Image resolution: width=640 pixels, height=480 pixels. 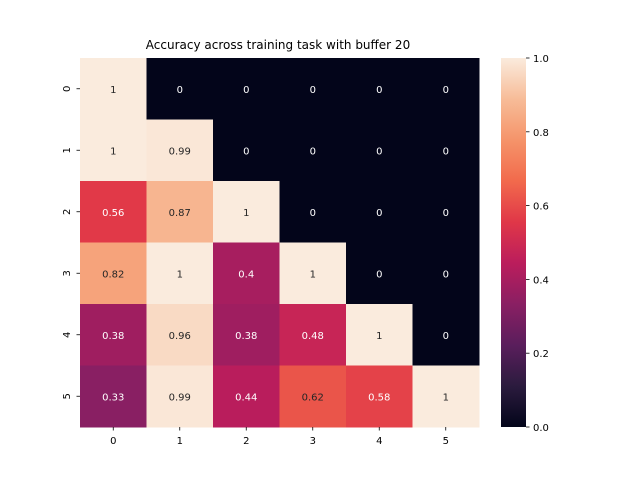 I want to click on colorbar-tick-label: 0.6, so click(x=541, y=207).